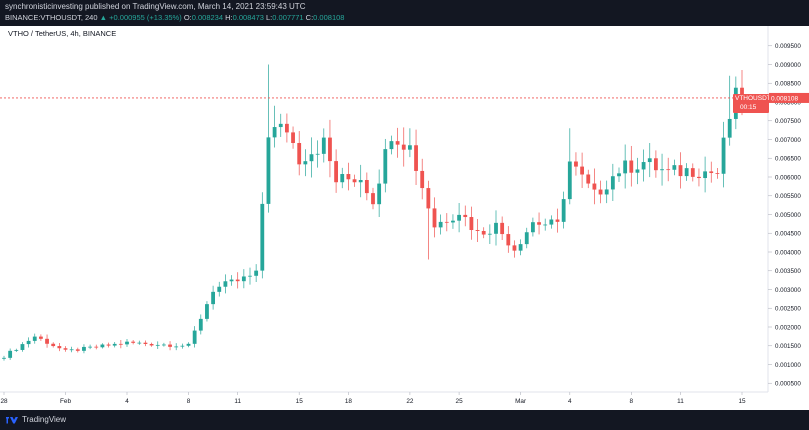  Describe the element at coordinates (632, 401) in the screenshot. I see `time-tick-label: 8` at that location.